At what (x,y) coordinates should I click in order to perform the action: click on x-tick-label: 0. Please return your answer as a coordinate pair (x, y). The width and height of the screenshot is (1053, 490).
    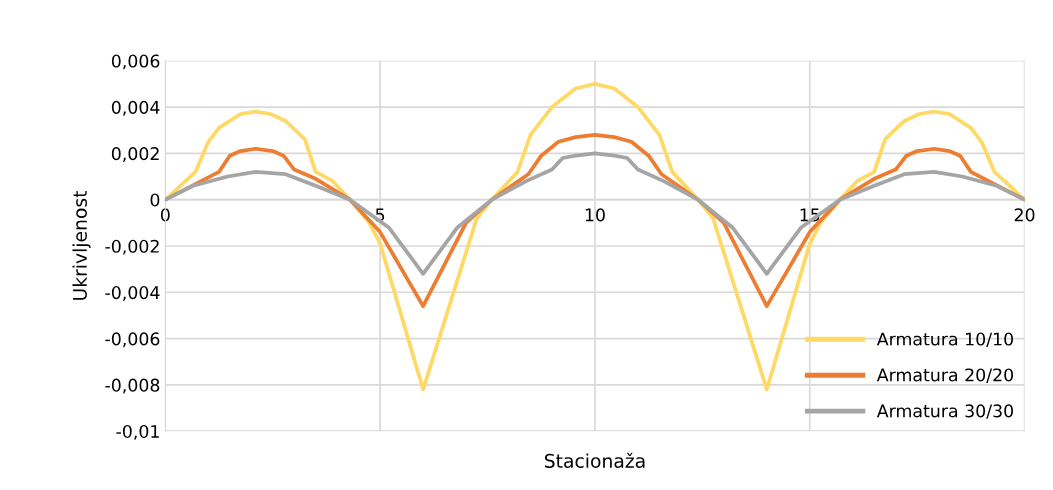
    Looking at the image, I should click on (165, 215).